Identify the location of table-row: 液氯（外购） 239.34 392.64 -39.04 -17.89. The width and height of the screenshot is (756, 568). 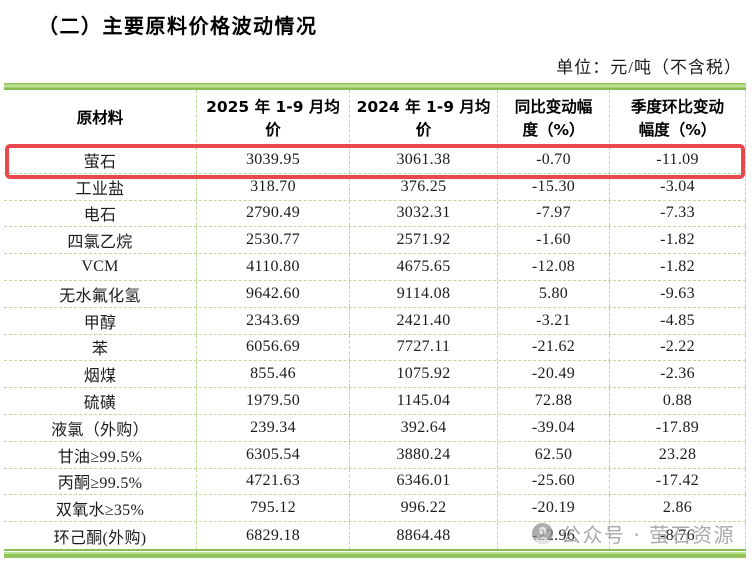
(375, 428).